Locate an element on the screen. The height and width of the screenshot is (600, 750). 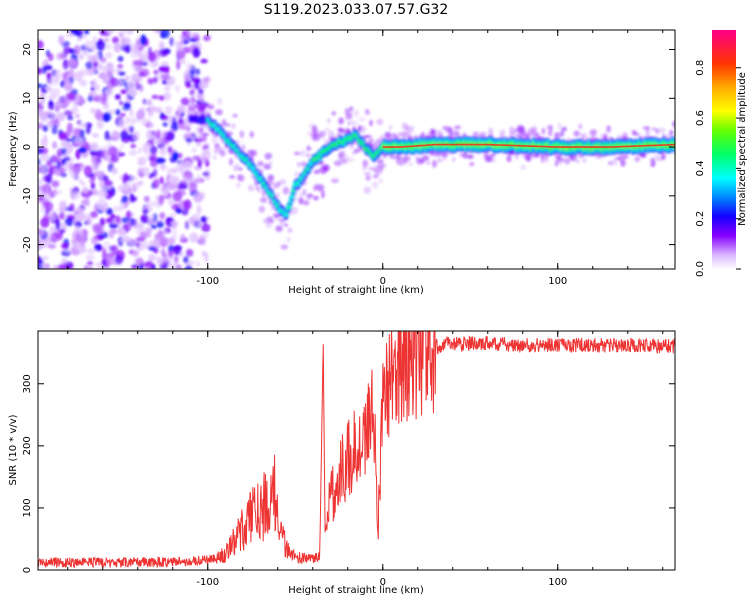
colorbar-tick-label: 0.4 is located at coordinates (700, 168).